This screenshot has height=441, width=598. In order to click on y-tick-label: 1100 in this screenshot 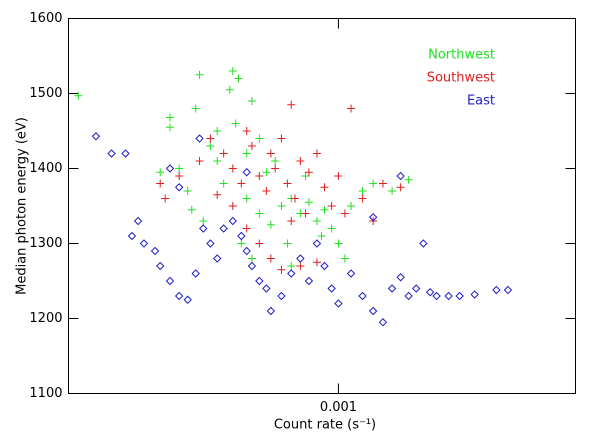, I will do `click(45, 393)`.